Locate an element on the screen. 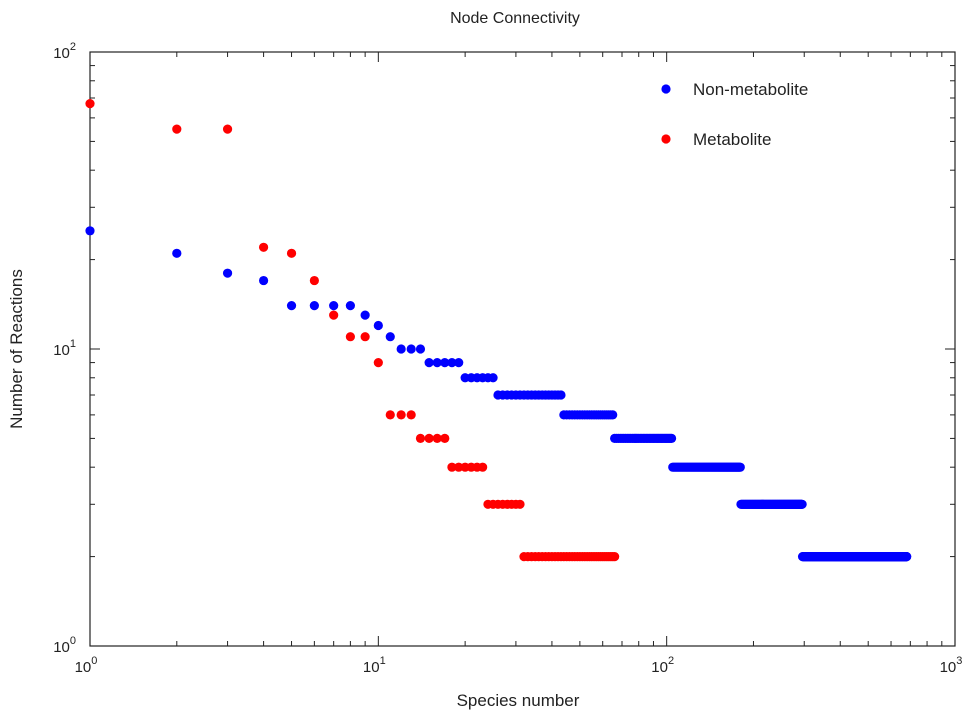 Image resolution: width=970 pixels, height=712 pixels. x-tick-labels: 10⁰ 10¹ 10² 10³ is located at coordinates (519, 665).